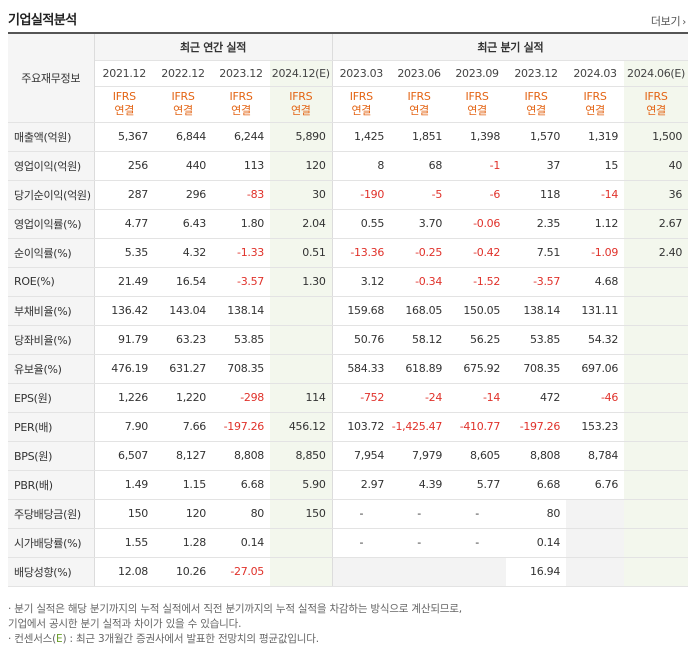 The image size is (694, 648). What do you see at coordinates (477, 485) in the screenshot?
I see `table-cell: 5.77` at bounding box center [477, 485].